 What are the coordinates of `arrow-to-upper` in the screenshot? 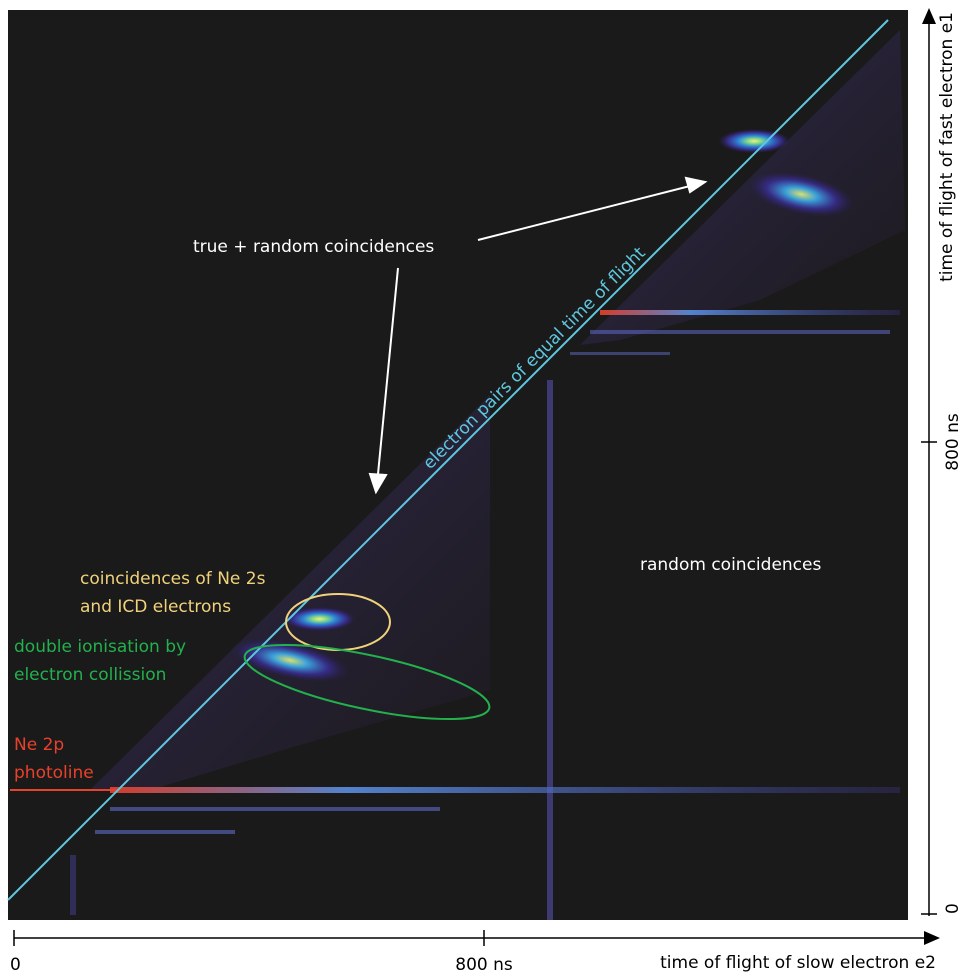 It's located at (584, 213).